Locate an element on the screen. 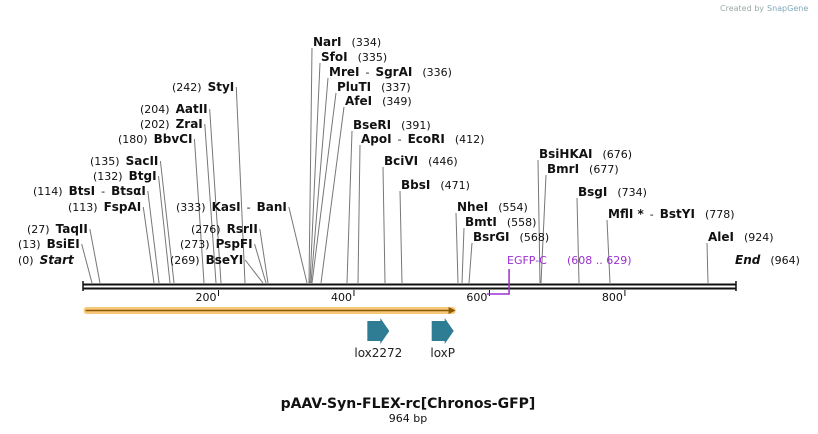  site-label-bbvci: (180) BbvCI is located at coordinates (155, 139).